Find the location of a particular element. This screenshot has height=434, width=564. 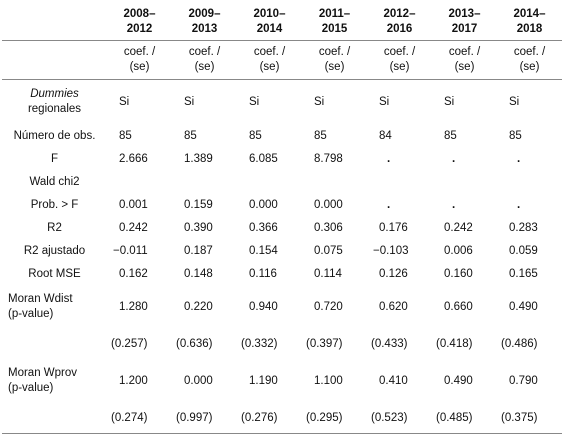

value-cell: 0.720 is located at coordinates (328, 306).